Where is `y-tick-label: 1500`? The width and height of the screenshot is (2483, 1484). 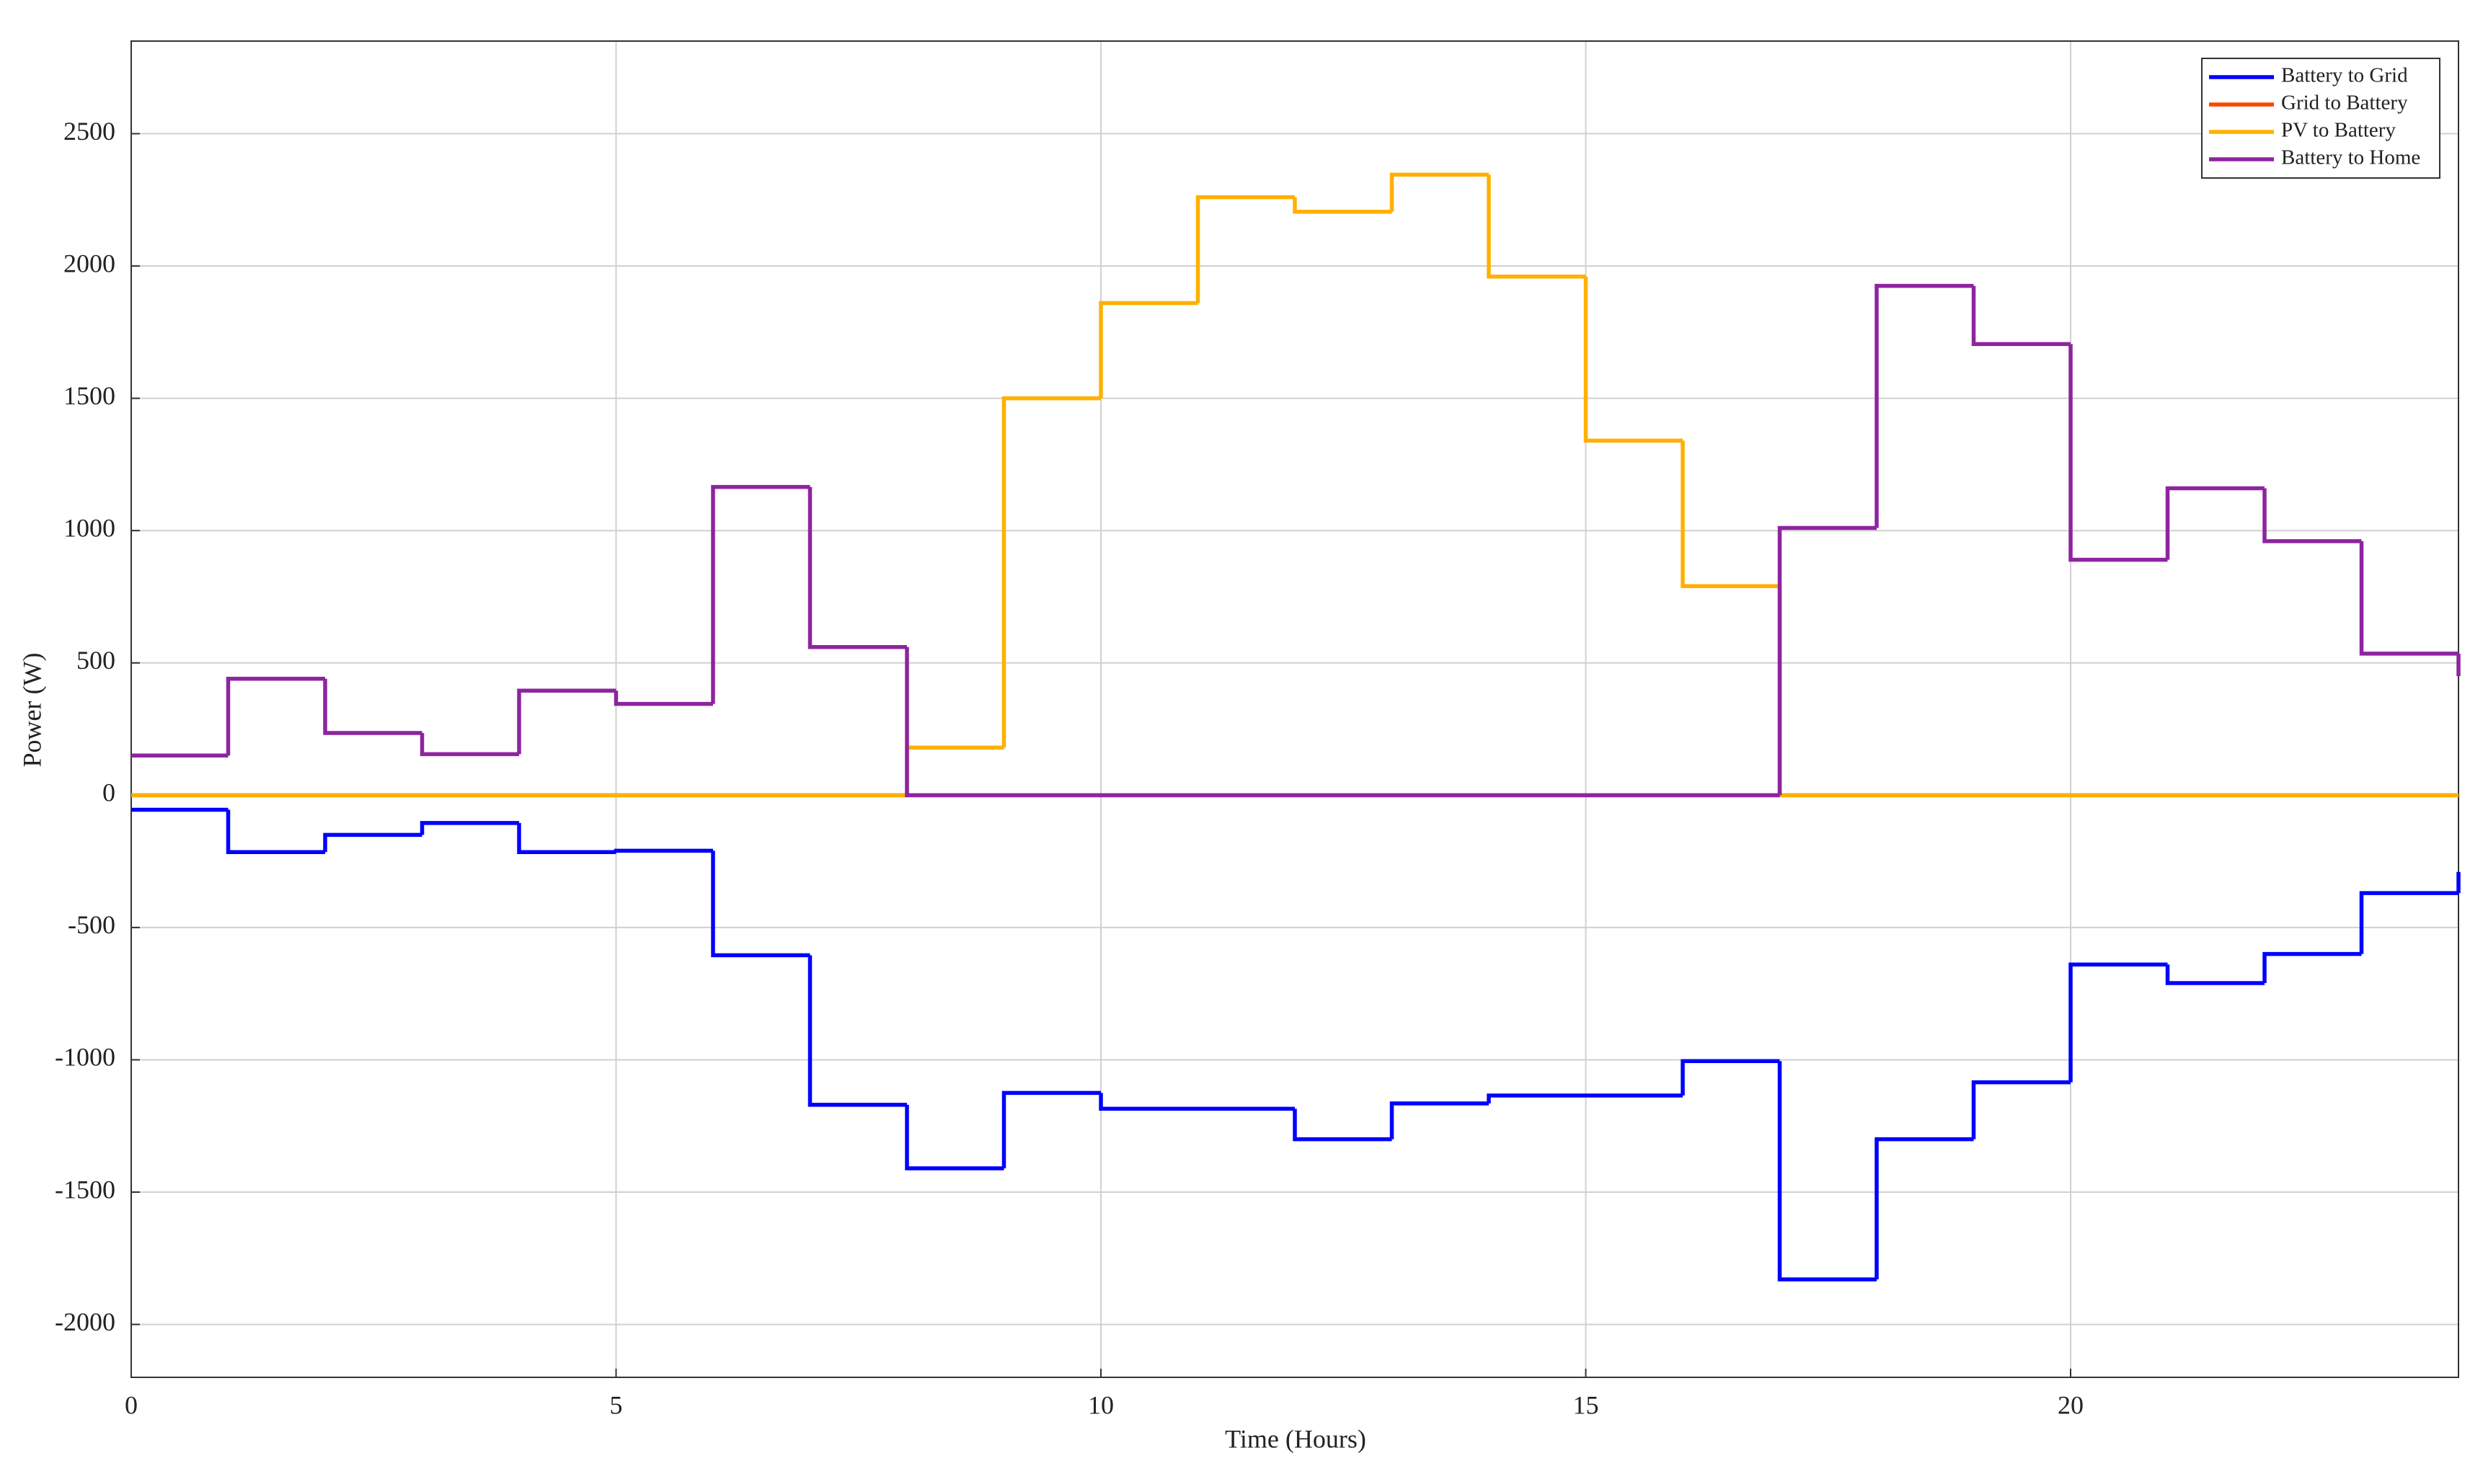
y-tick-label: 1500 is located at coordinates (89, 396).